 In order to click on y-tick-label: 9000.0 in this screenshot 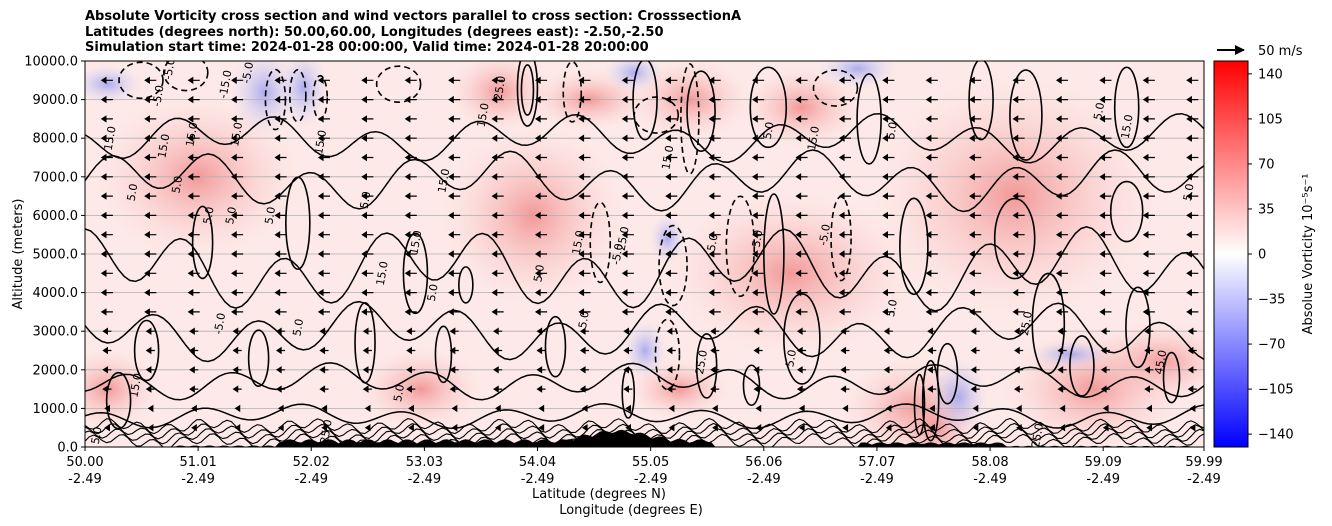, I will do `click(56, 100)`.